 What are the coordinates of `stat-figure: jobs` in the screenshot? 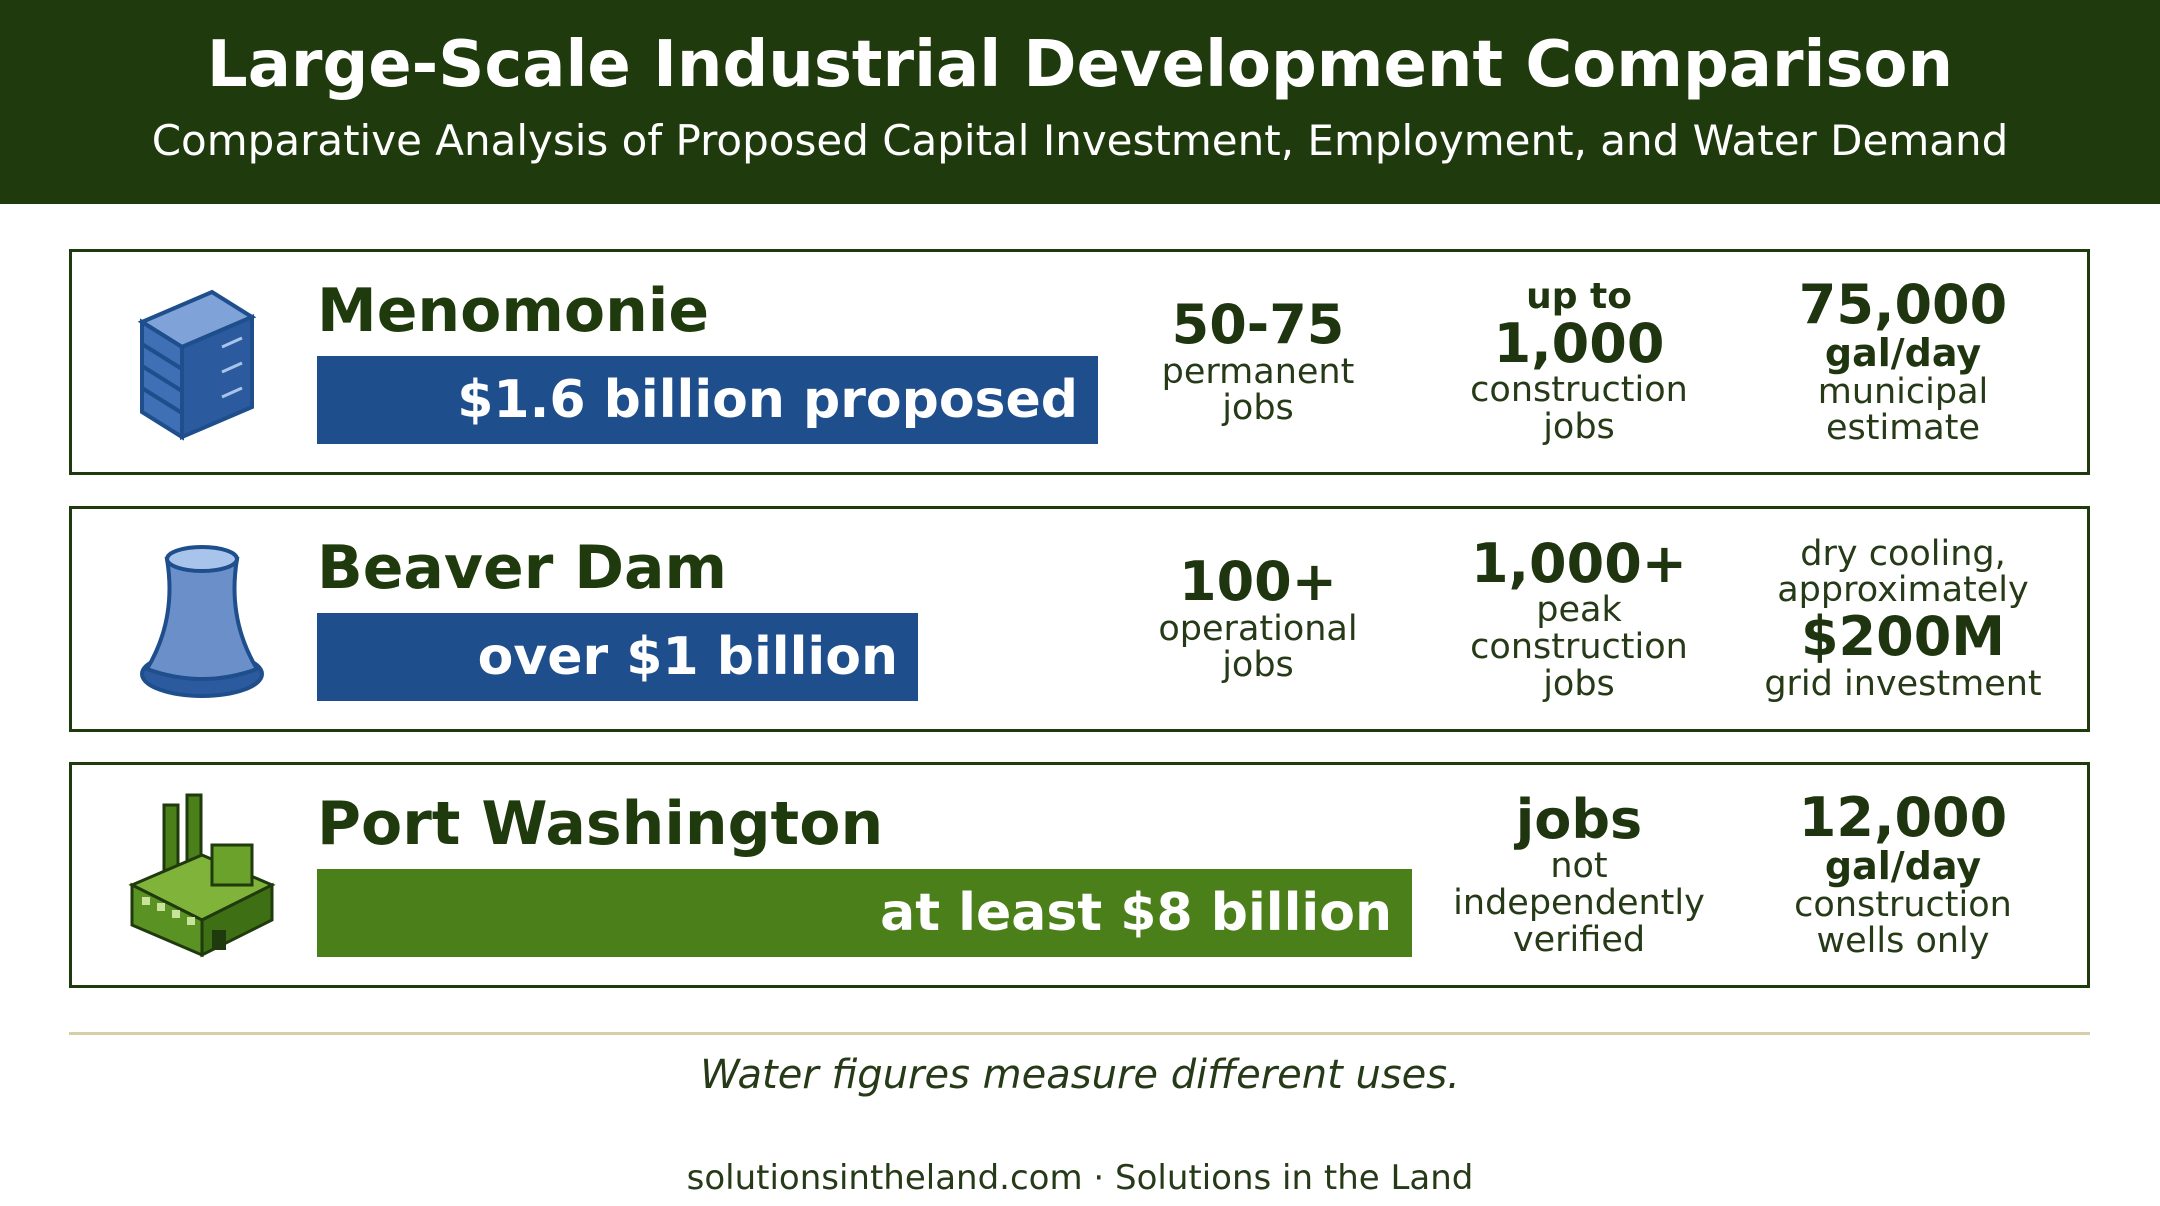 It's located at (1579, 819).